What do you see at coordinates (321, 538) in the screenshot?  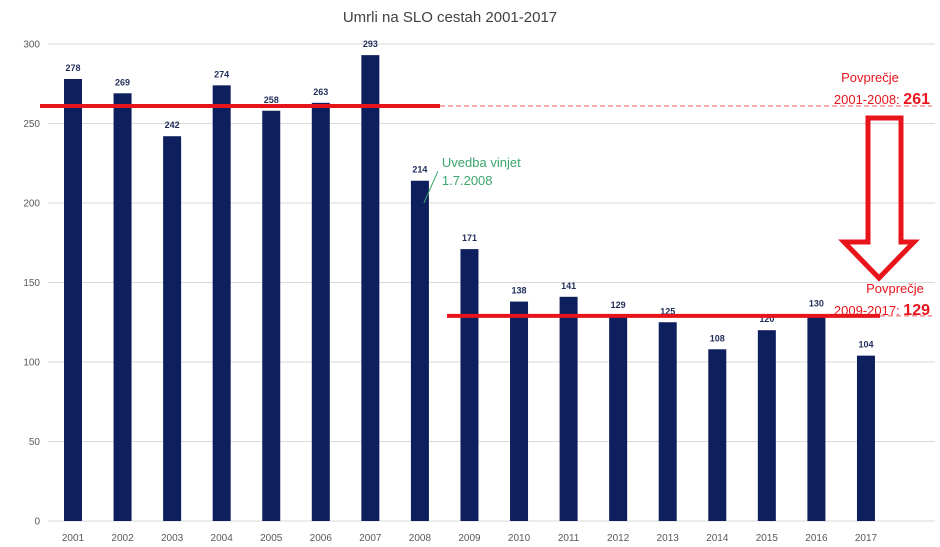 I see `x-tick-label: 2006` at bounding box center [321, 538].